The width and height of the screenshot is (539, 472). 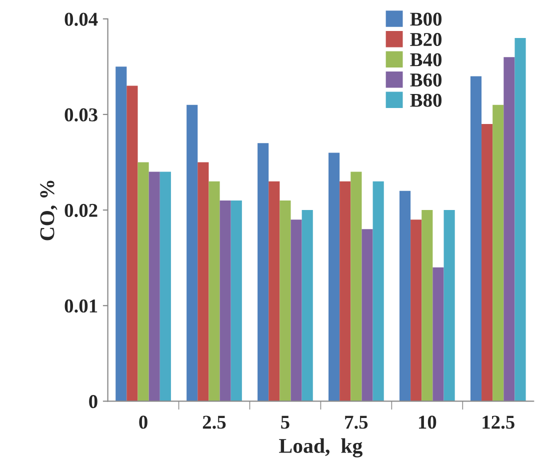 I want to click on legend-label: B60, so click(x=426, y=80).